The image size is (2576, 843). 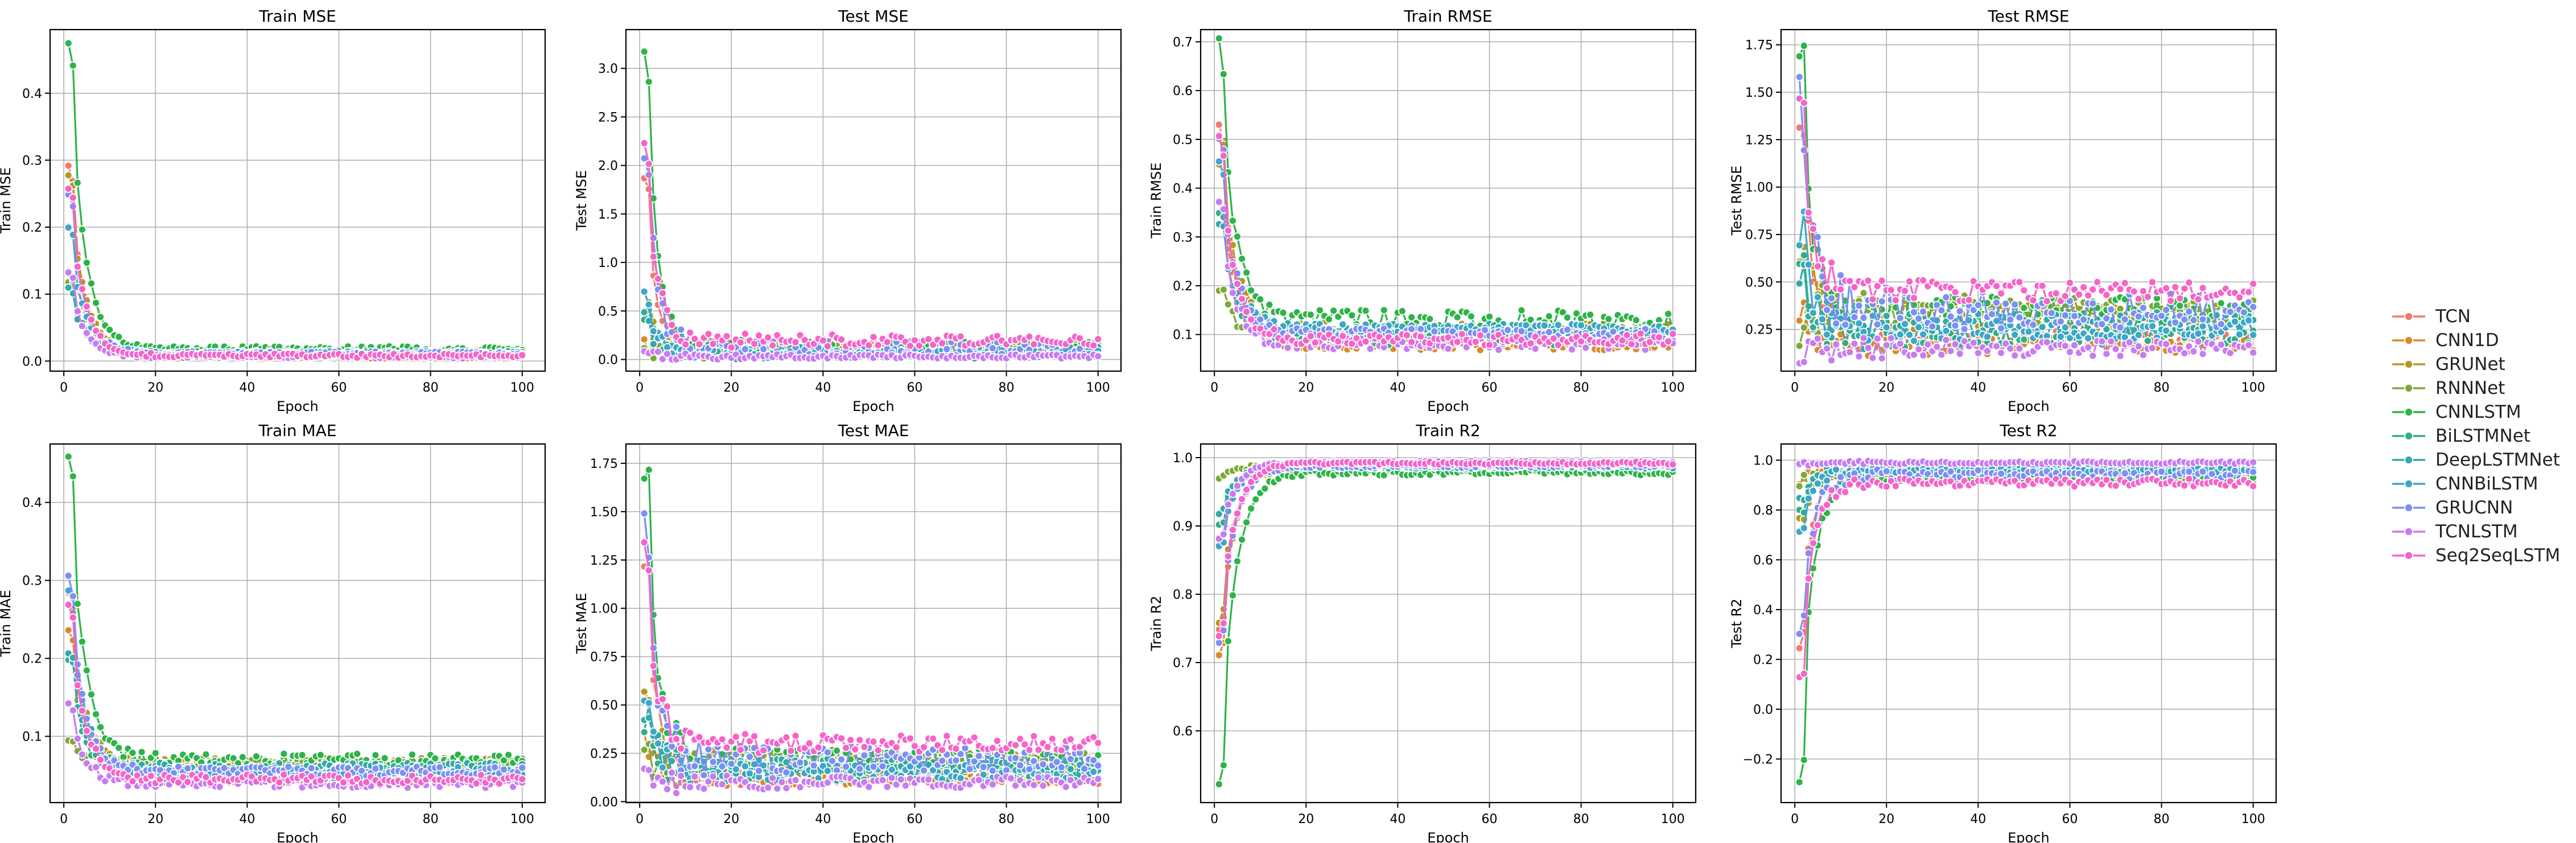 I want to click on y-axis-label: Train MSE, so click(x=7, y=200).